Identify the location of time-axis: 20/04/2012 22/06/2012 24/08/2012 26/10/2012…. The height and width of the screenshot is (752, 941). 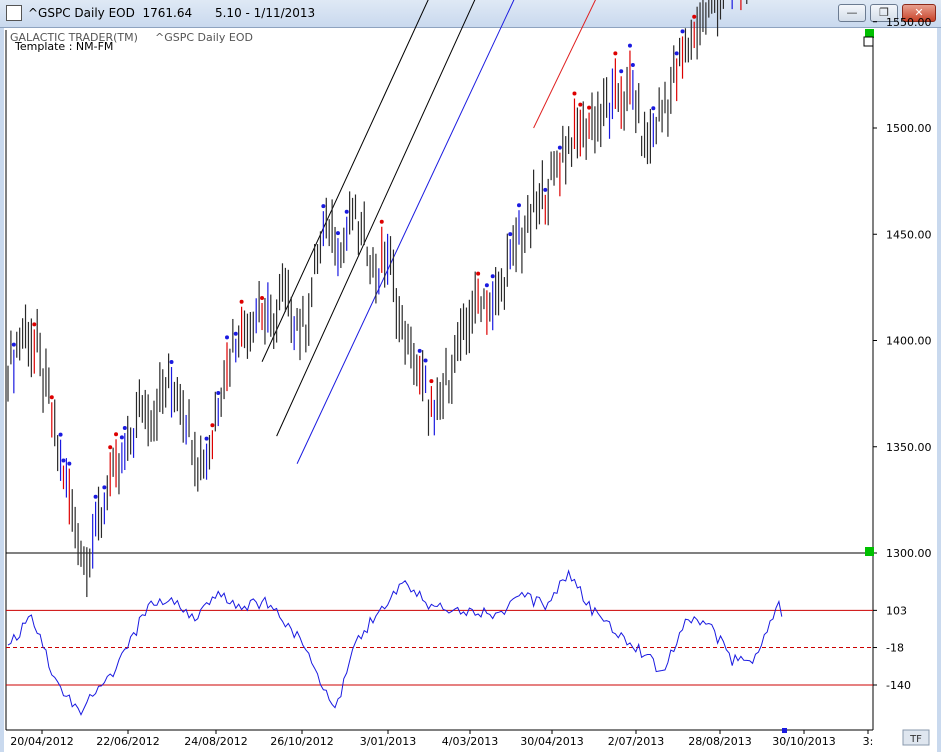
(440, 738).